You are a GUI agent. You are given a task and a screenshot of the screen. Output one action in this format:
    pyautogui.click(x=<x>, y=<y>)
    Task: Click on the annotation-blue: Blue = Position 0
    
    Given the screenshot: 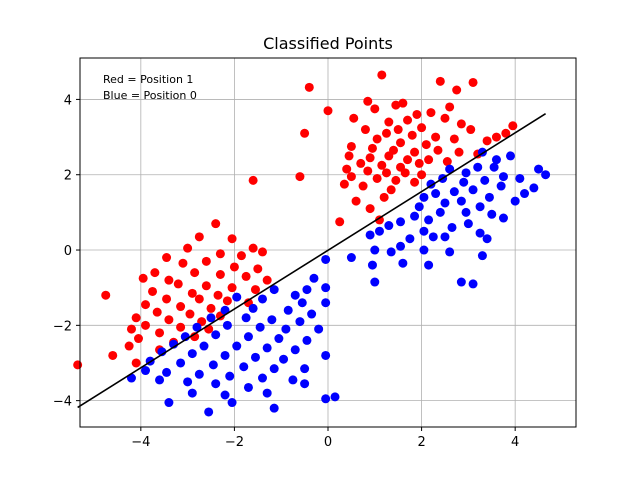 What is the action you would take?
    pyautogui.click(x=150, y=95)
    